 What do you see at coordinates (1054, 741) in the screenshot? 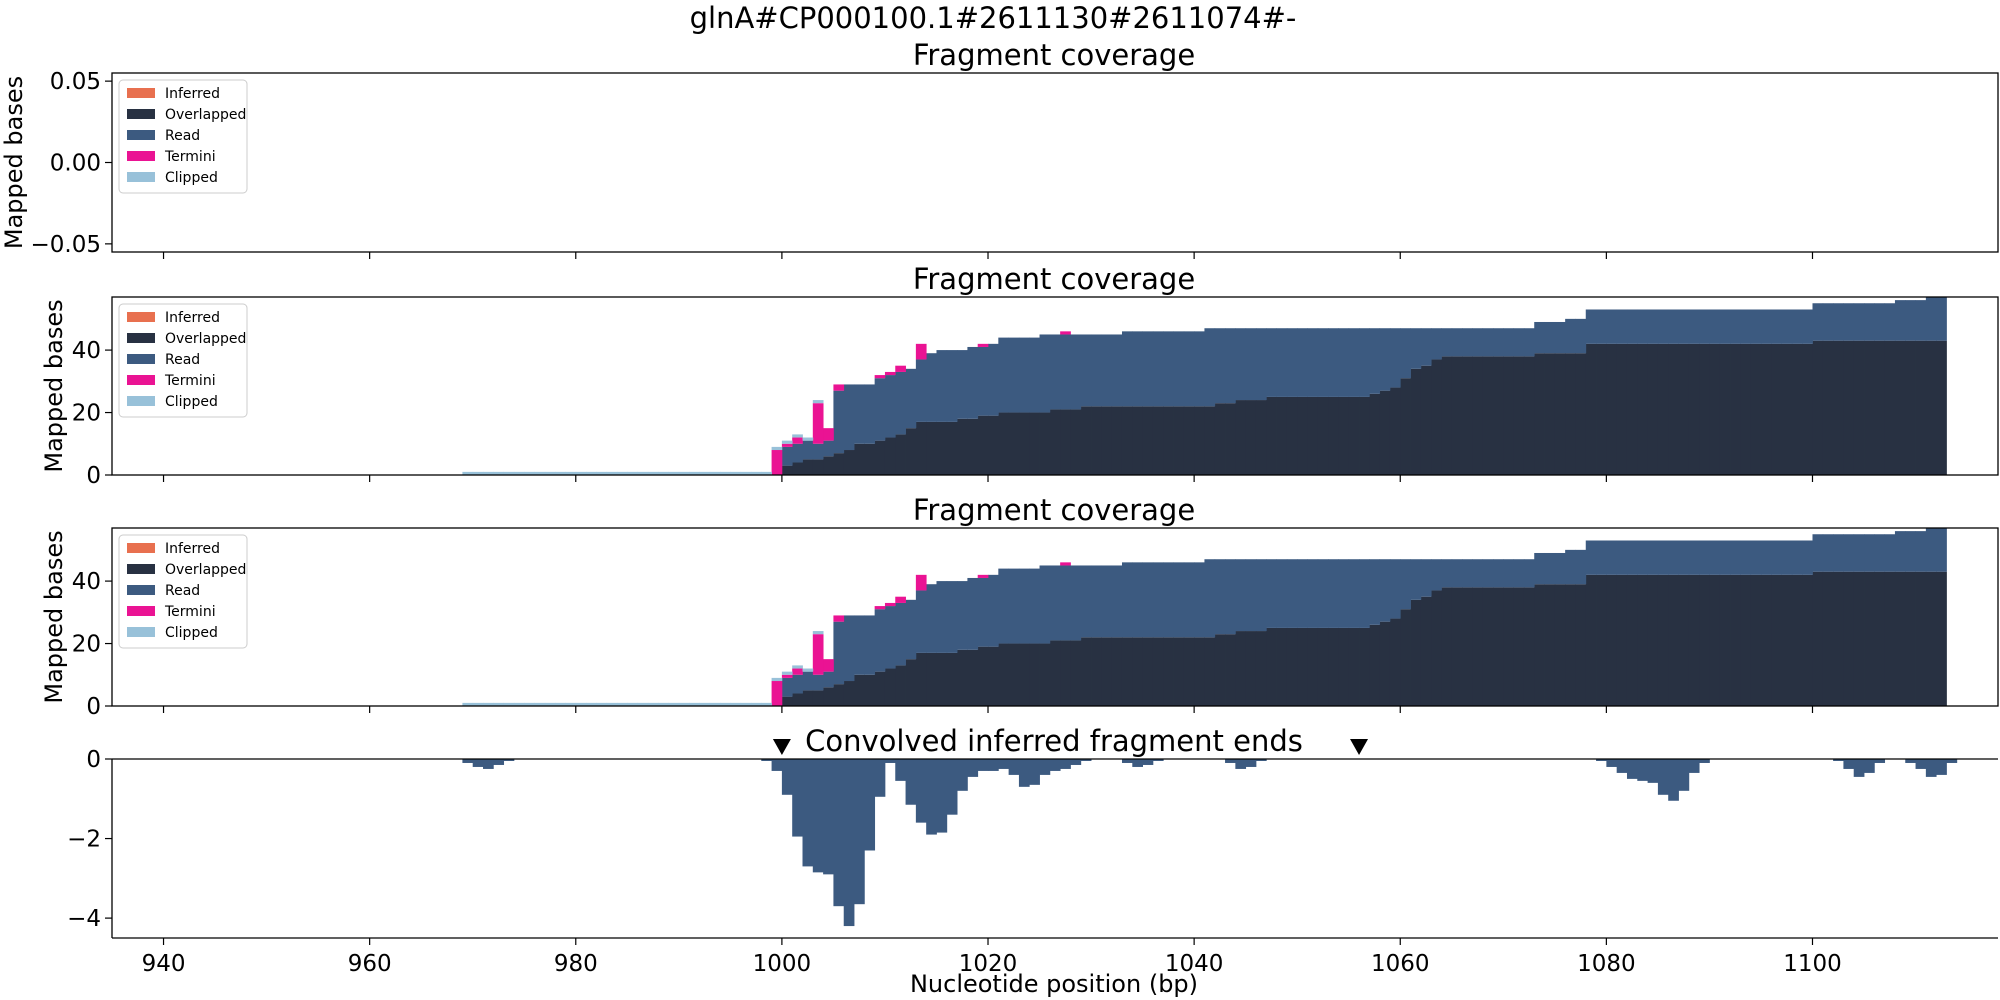
I see `panel-title: Convolved inferred fragment ends` at bounding box center [1054, 741].